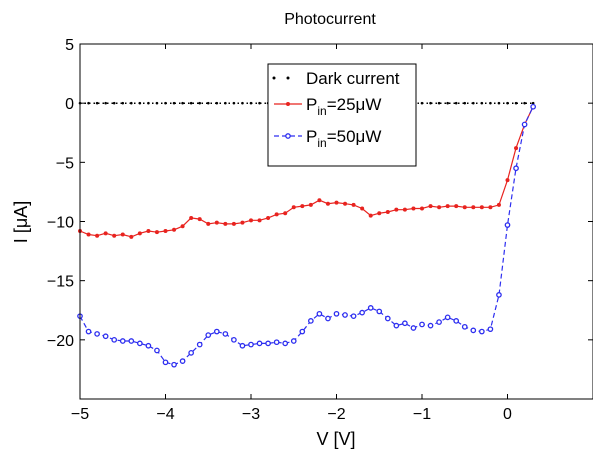 This screenshot has height=450, width=593. Describe the element at coordinates (330, 19) in the screenshot. I see `chart-title: Photocurrent` at that location.